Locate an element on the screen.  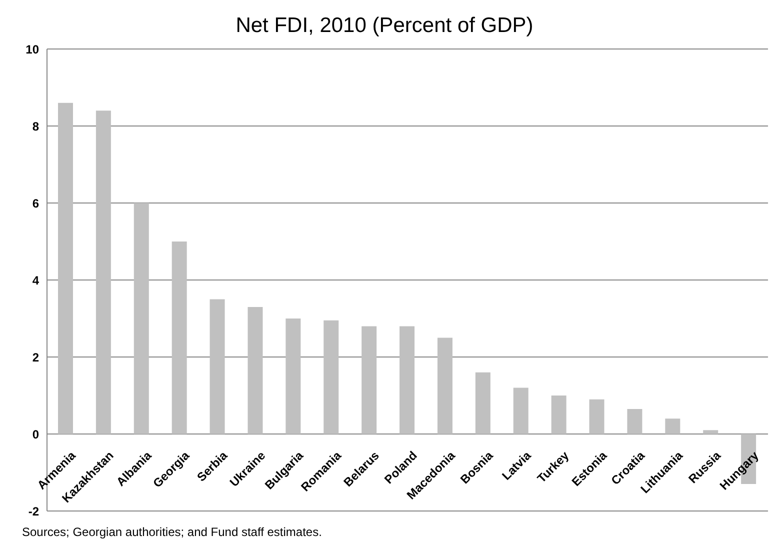
chart-title: Net FDI, 2010 (Percent of GDP) is located at coordinates (384, 26).